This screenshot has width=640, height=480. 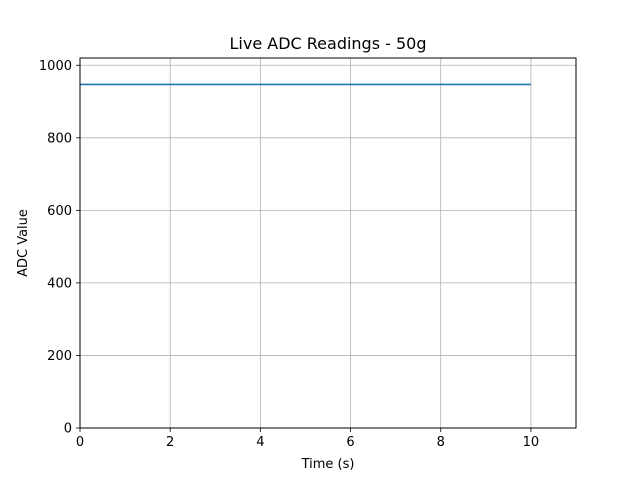 I want to click on y-tick-label: 200, so click(x=59, y=356).